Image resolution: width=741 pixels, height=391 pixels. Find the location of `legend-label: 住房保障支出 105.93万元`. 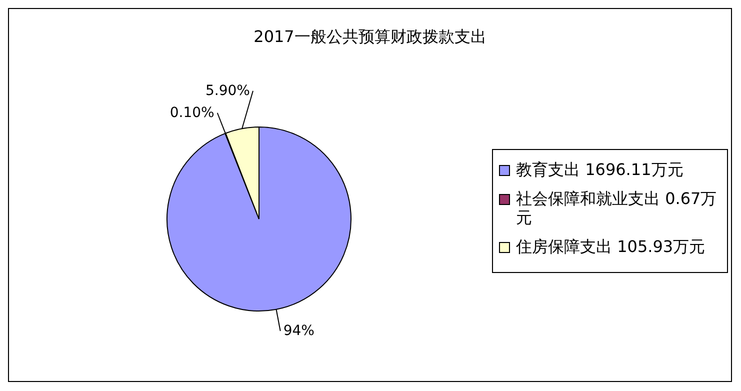

legend-label: 住房保障支出 105.93万元 is located at coordinates (611, 246).